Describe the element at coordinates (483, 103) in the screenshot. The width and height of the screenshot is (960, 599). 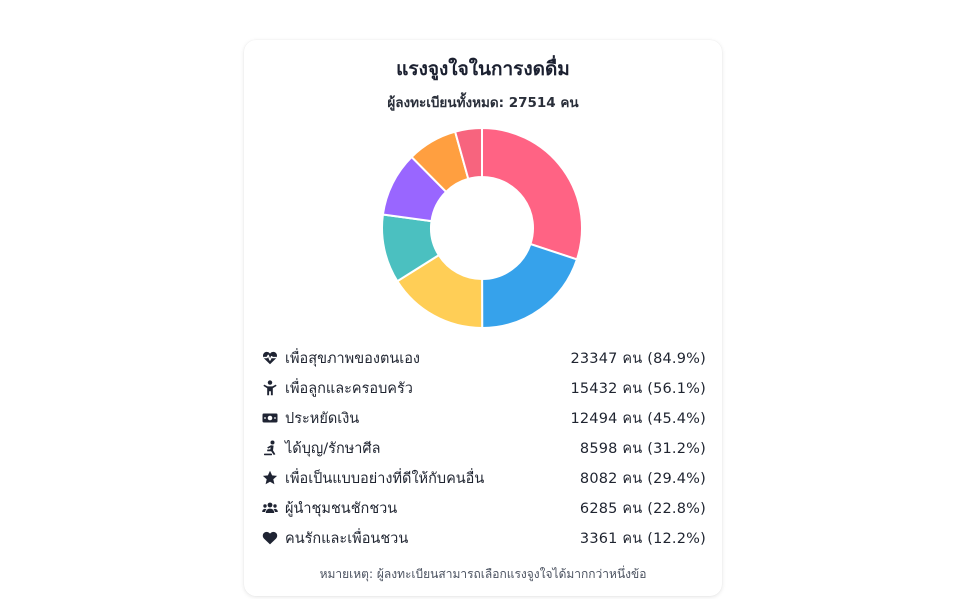
I see `total-registrants: ผู้ลงทะเบียนทั้งหมด: 27514 คน` at that location.